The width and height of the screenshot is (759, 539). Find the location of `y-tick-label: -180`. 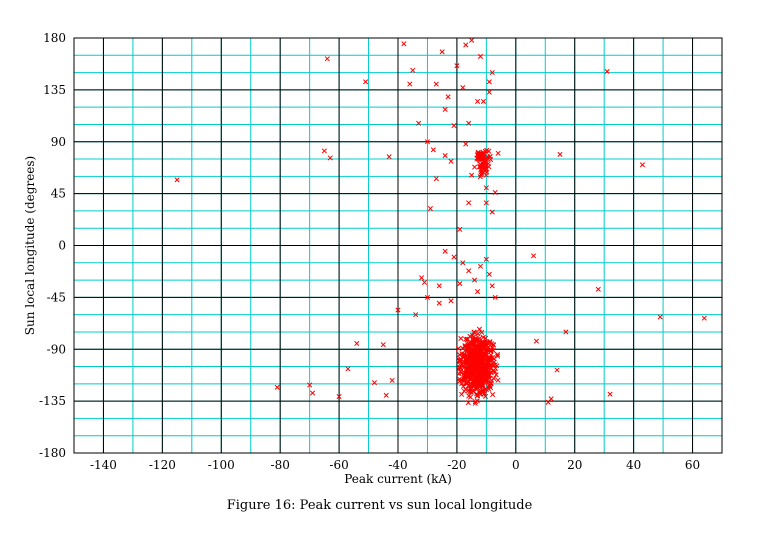

y-tick-label: -180 is located at coordinates (52, 453).